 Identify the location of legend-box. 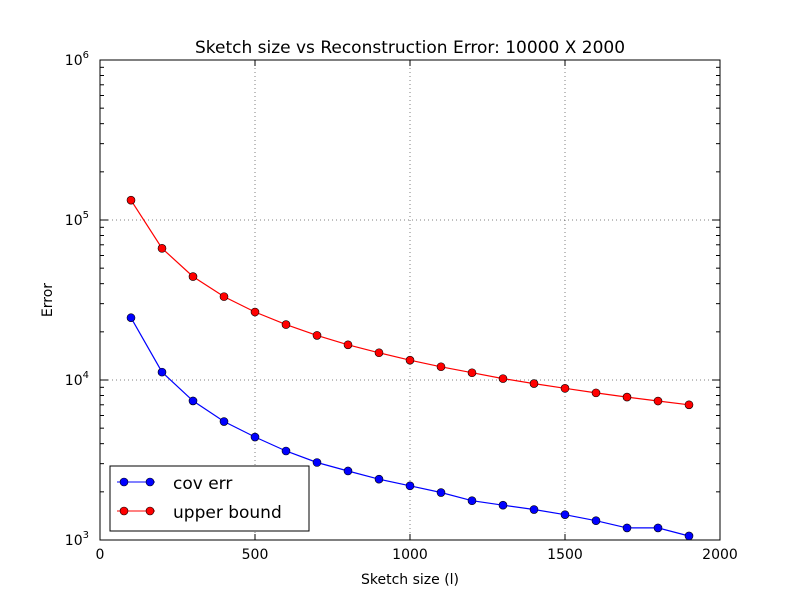
(209, 498).